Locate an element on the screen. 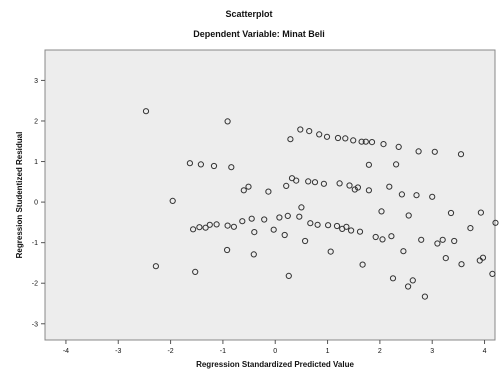 This screenshot has height=372, width=499. y-tick-label: -3 is located at coordinates (35, 324).